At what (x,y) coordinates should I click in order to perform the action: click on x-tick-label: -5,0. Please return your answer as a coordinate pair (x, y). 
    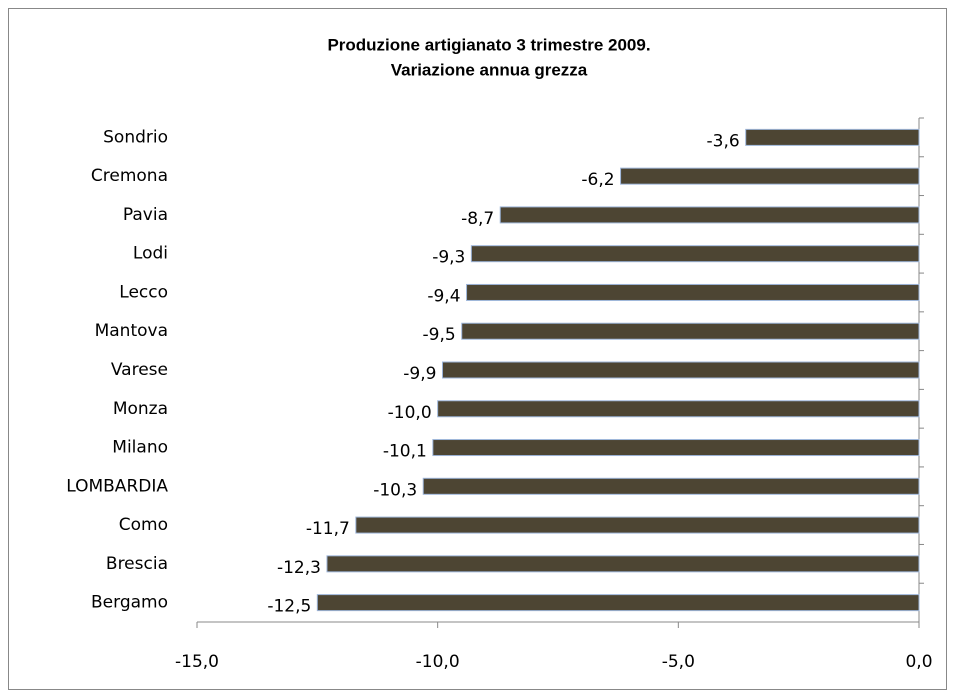
    Looking at the image, I should click on (678, 662).